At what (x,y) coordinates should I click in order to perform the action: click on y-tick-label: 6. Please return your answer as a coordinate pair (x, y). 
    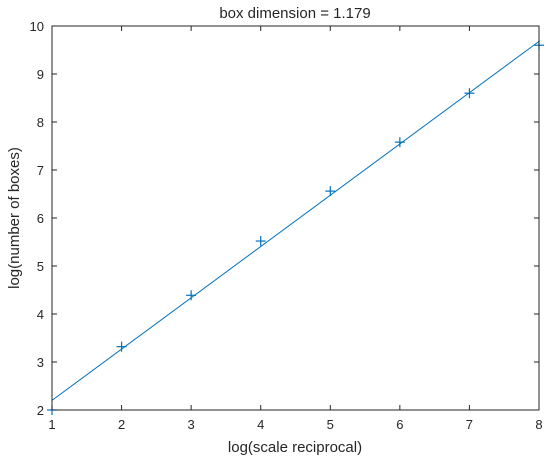
    Looking at the image, I should click on (40, 218).